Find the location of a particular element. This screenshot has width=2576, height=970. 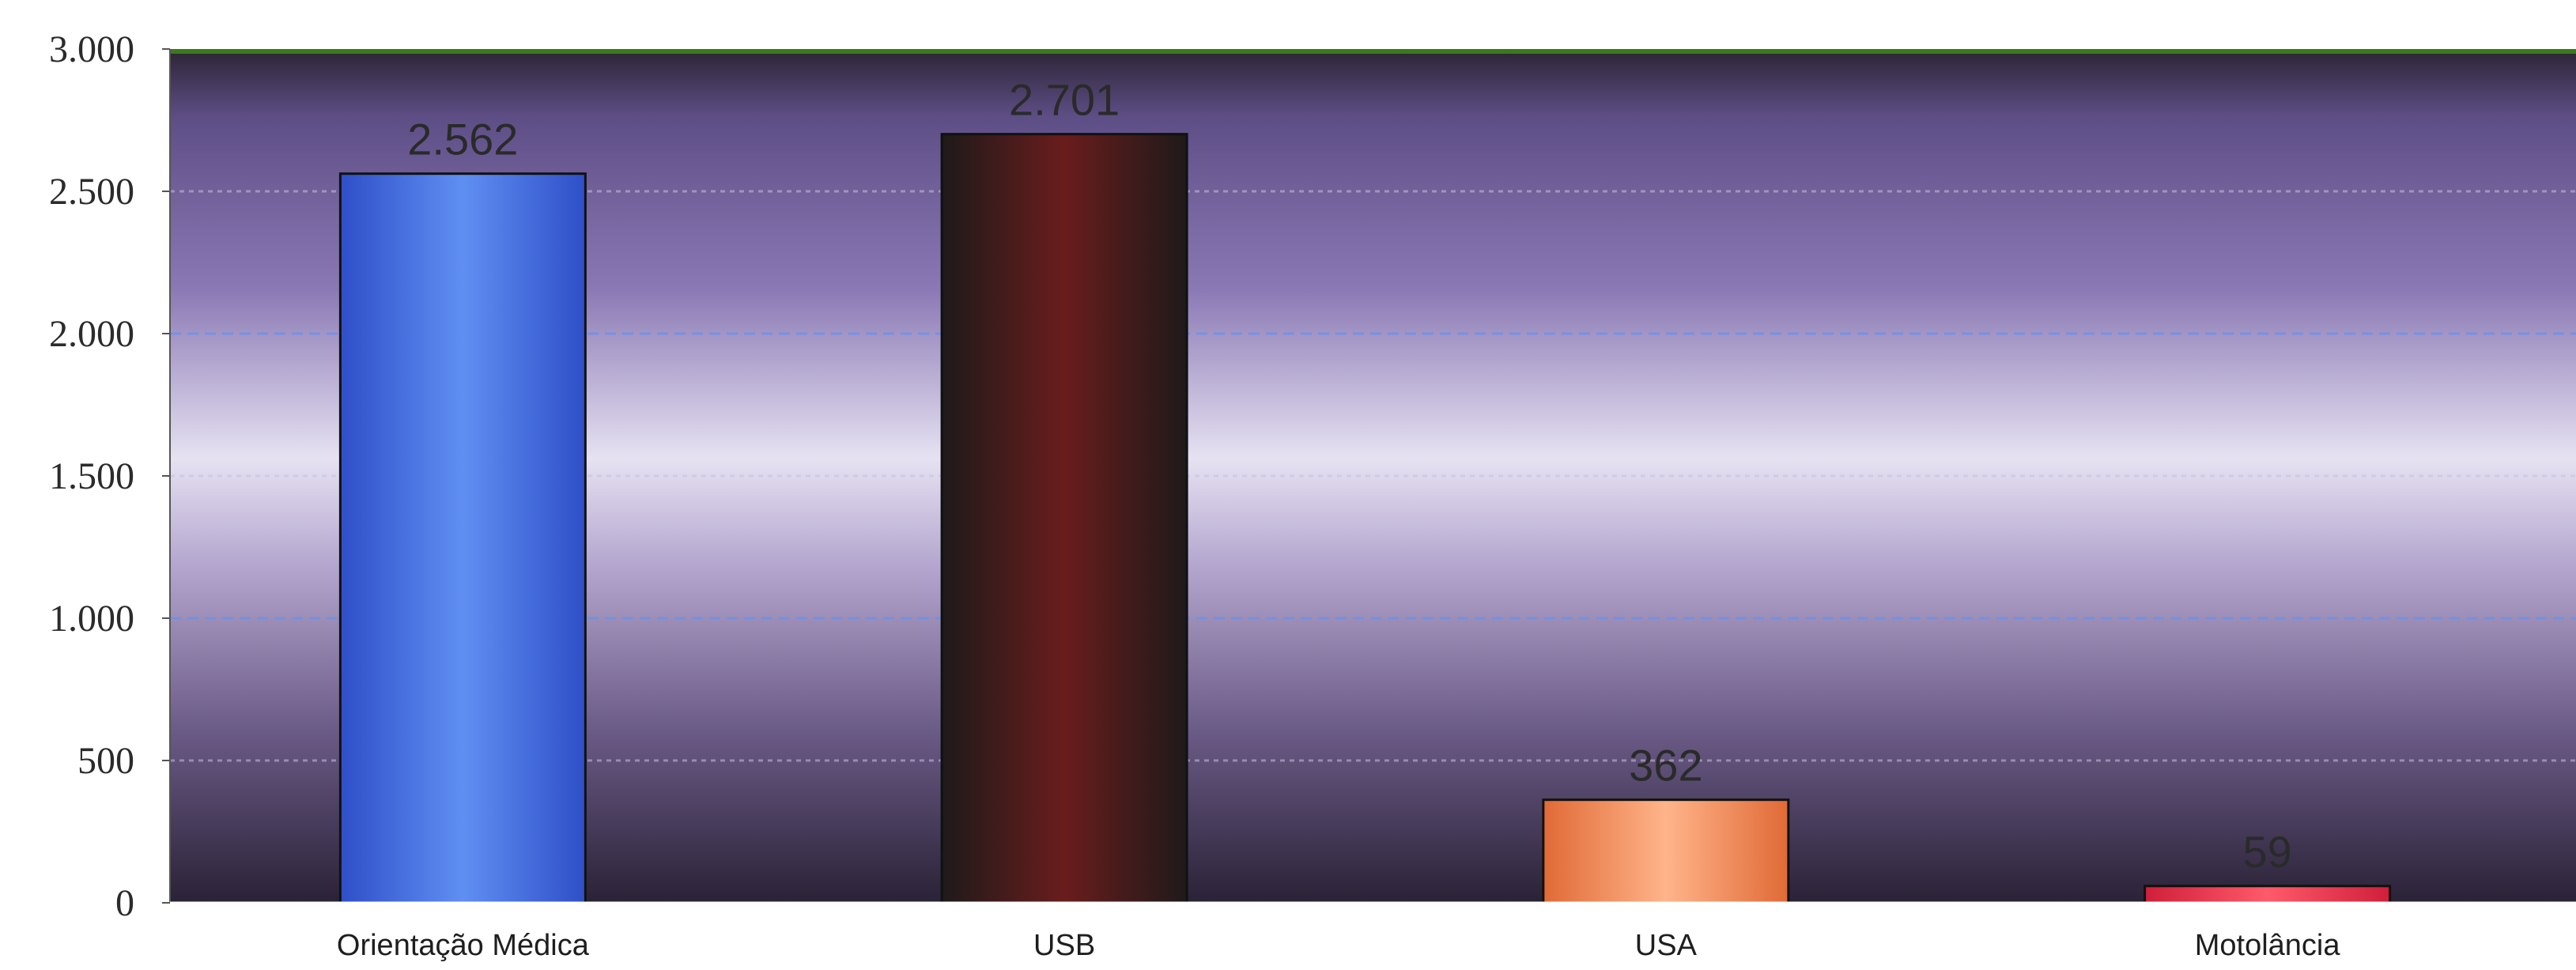

y-axis-ticks: 0 500 1.000 1.500 2.000 2.500 3.000 is located at coordinates (109, 476).